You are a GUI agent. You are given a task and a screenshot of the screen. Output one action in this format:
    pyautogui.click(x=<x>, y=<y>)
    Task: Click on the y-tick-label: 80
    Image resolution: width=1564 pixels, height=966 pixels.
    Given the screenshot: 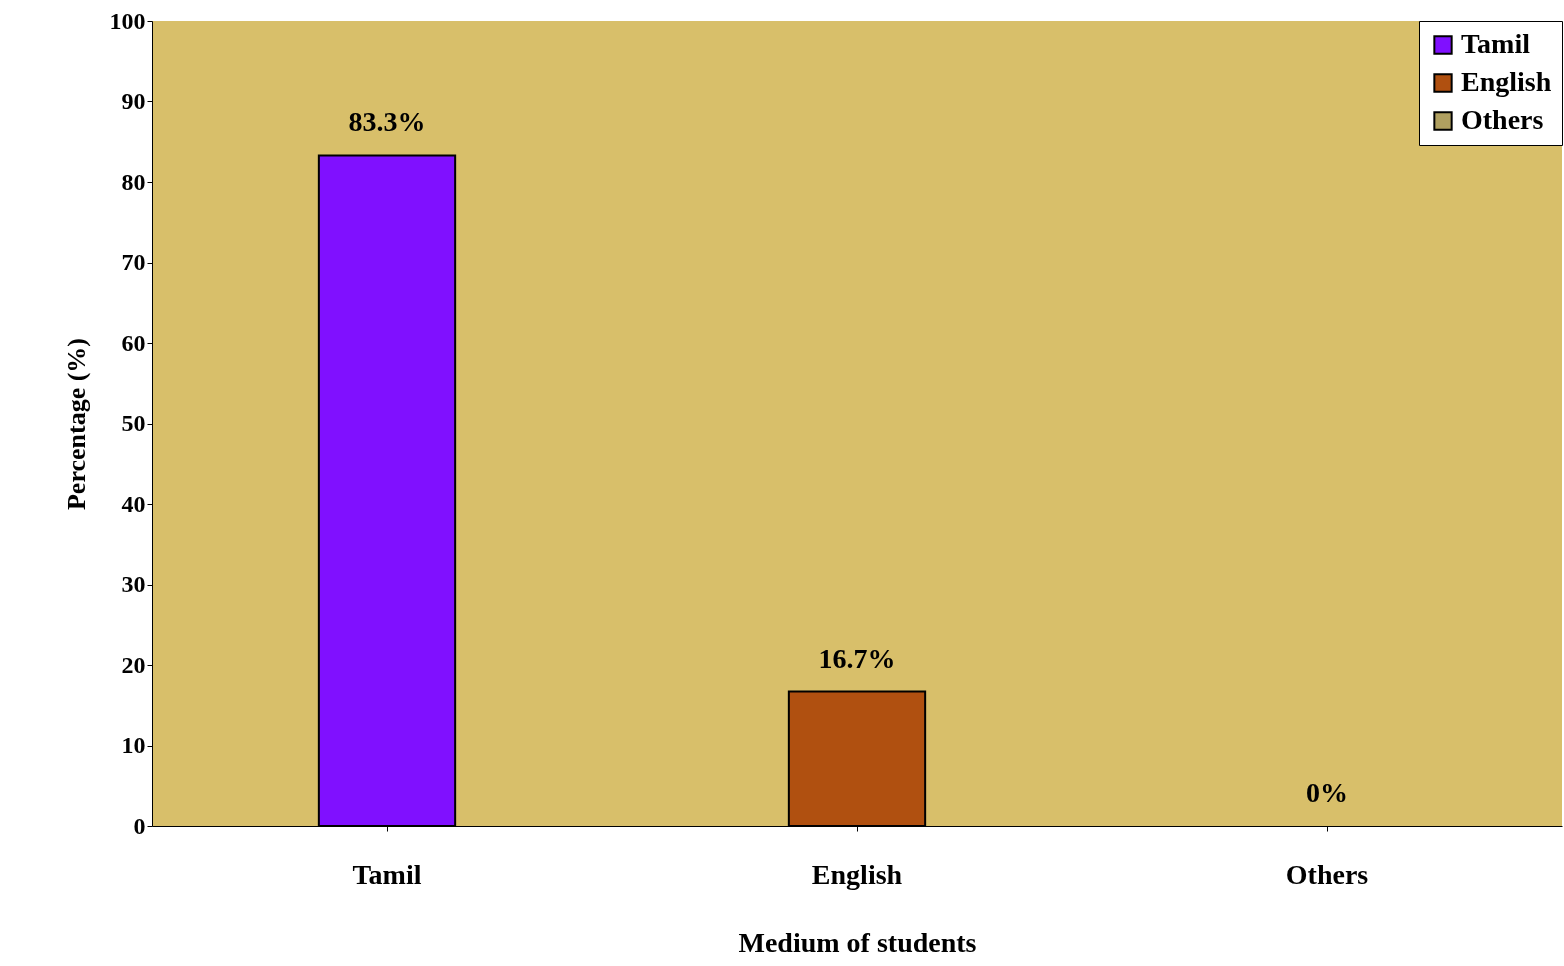 What is the action you would take?
    pyautogui.click(x=133, y=181)
    